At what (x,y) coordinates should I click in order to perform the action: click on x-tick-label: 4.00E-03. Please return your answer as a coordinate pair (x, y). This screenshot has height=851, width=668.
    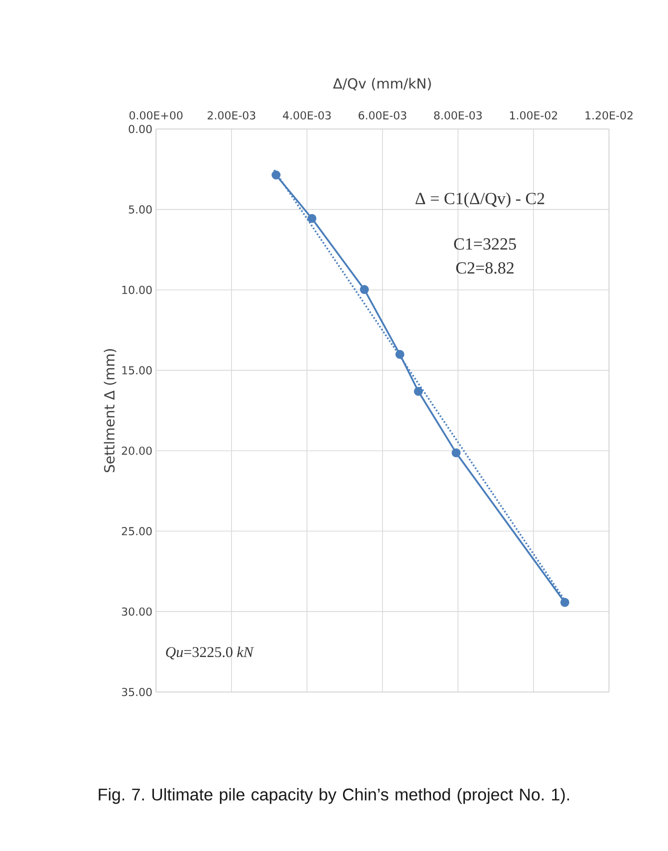
    Looking at the image, I should click on (306, 115).